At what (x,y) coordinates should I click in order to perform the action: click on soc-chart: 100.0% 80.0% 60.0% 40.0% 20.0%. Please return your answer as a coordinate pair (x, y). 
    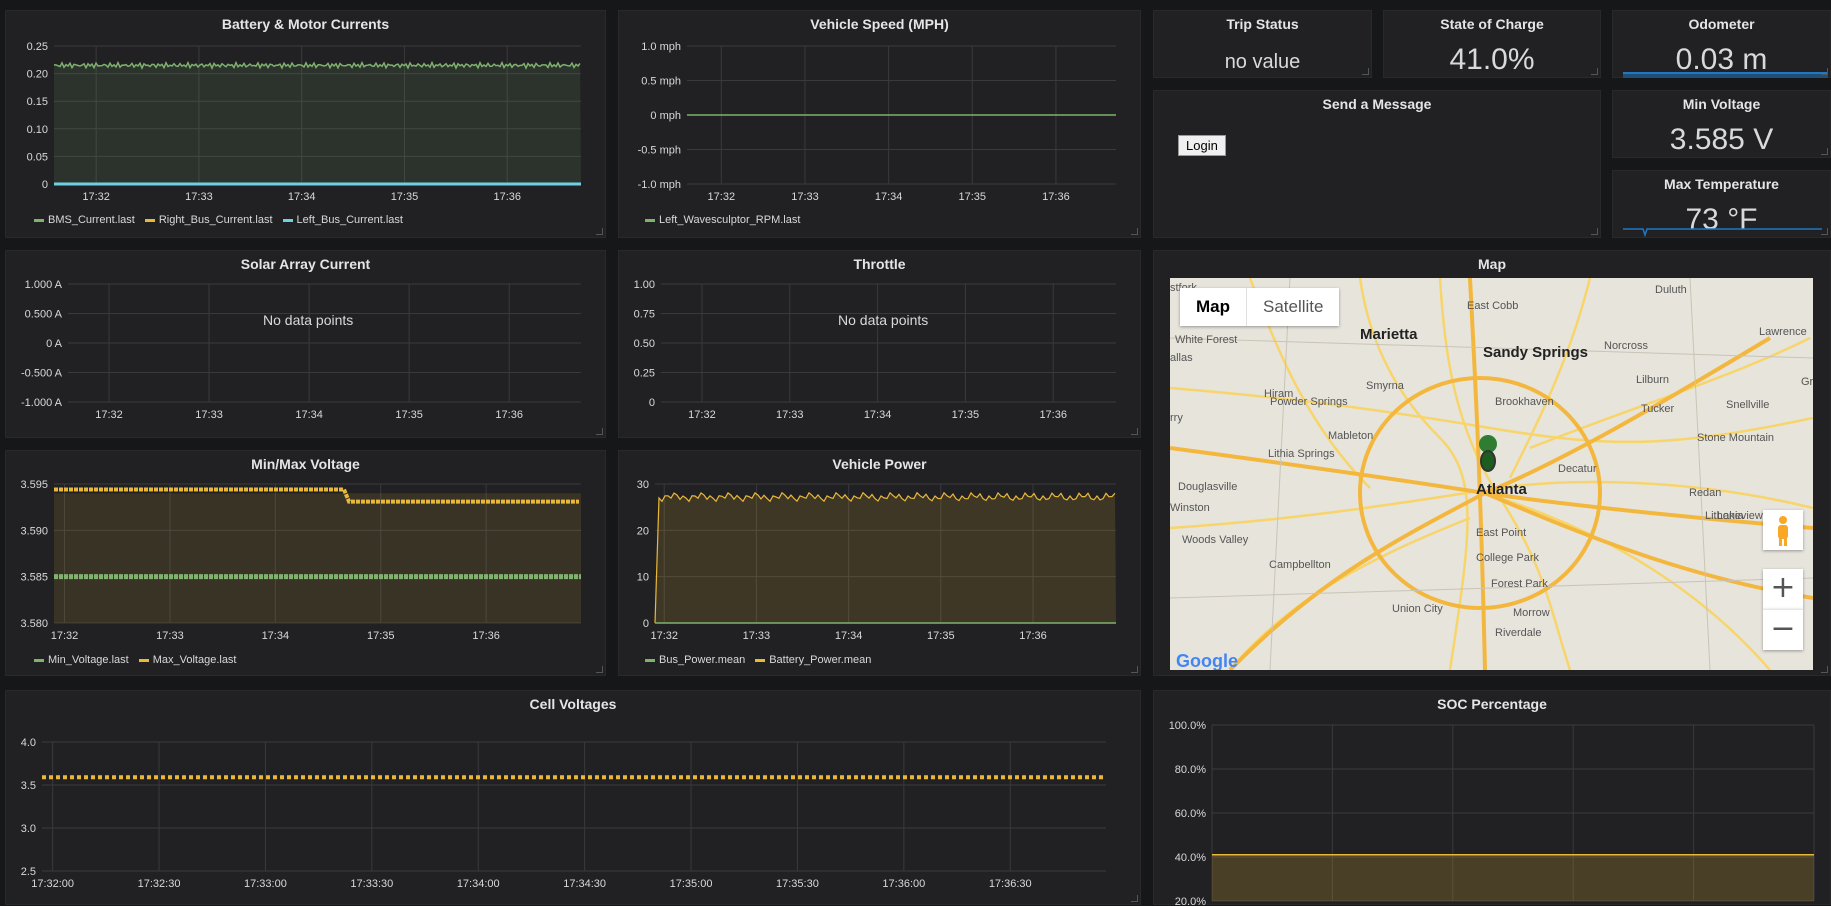
    Looking at the image, I should click on (1492, 798).